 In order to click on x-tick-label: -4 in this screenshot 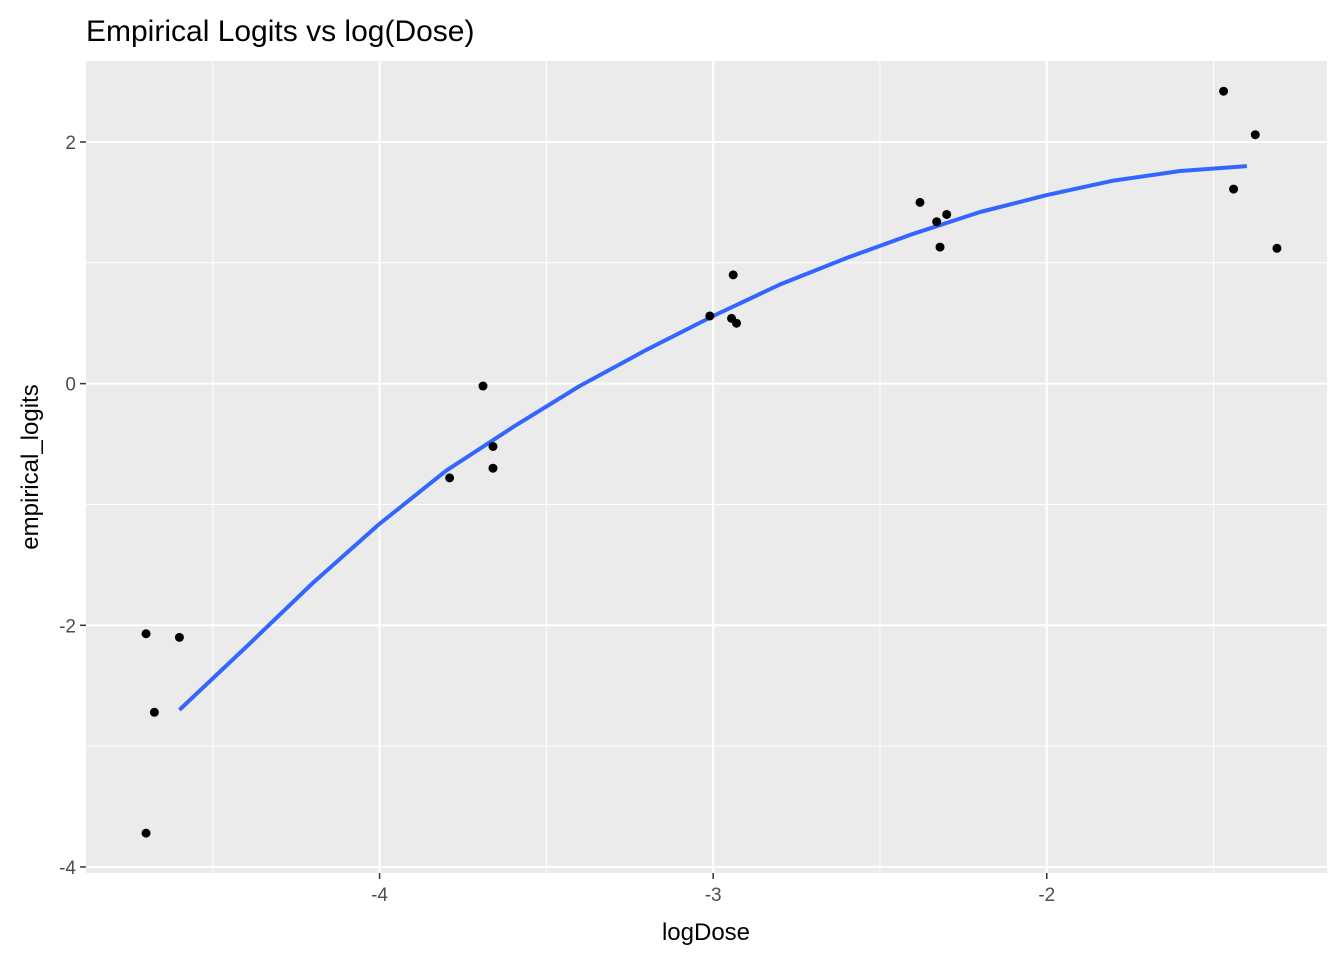, I will do `click(379, 895)`.